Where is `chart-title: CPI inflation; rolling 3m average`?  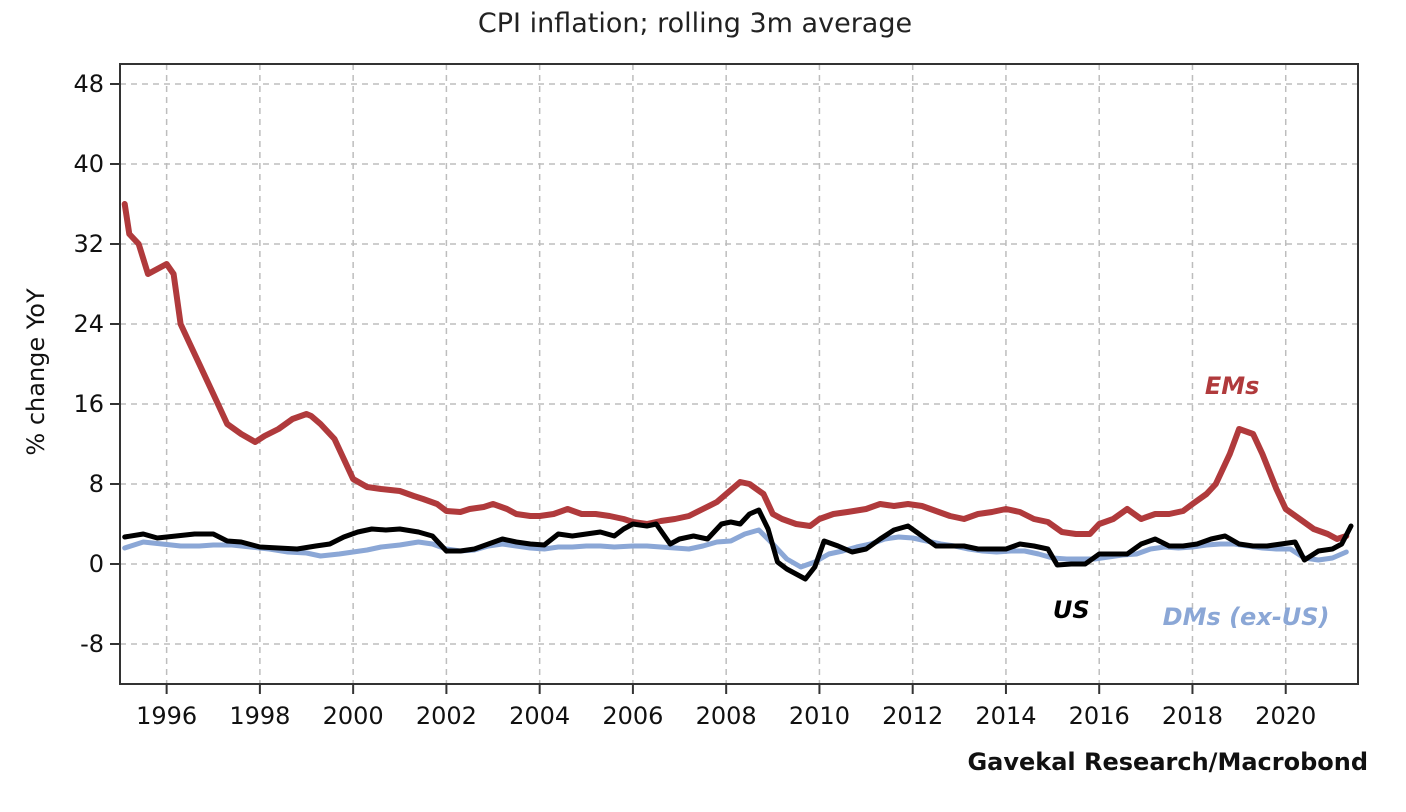 chart-title: CPI inflation; rolling 3m average is located at coordinates (695, 23).